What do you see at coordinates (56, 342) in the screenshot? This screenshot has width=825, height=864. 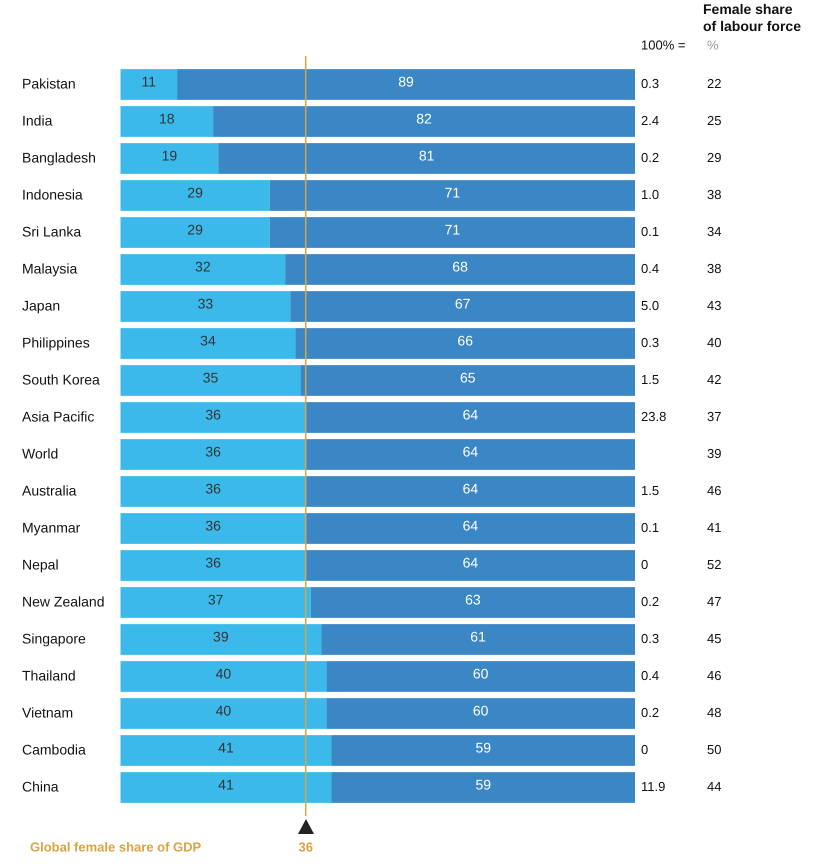 I see `y-tick-label: Philippines` at bounding box center [56, 342].